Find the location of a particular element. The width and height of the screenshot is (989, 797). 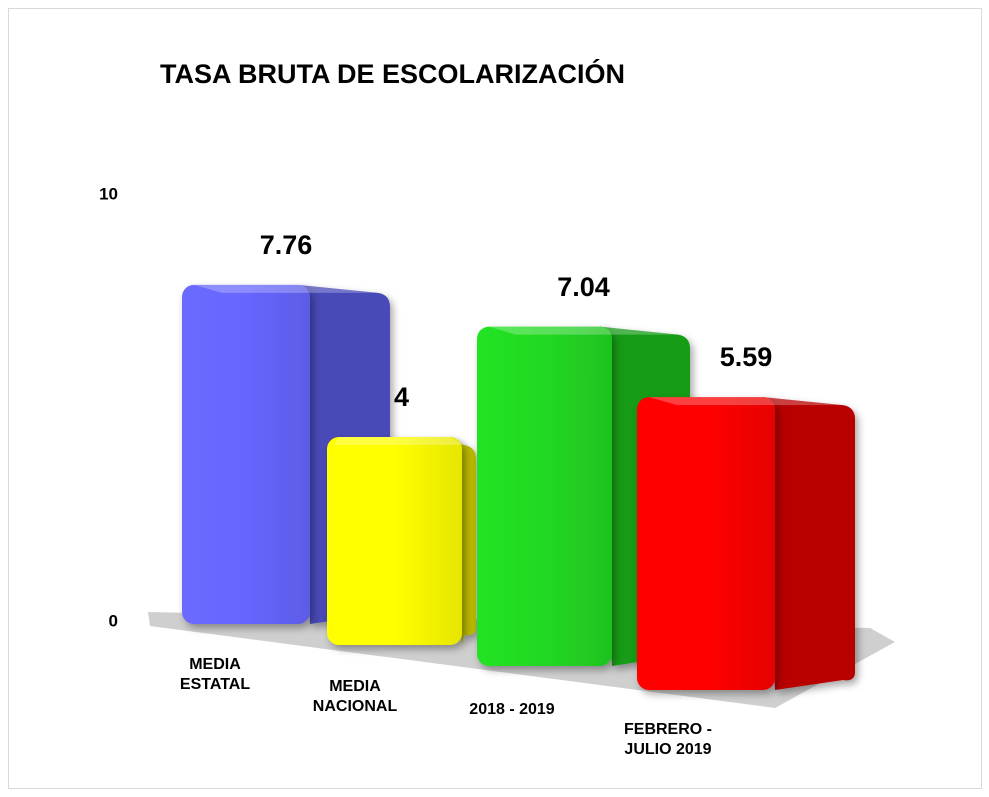

x-tick-label: 2018 - 2019 is located at coordinates (512, 709).